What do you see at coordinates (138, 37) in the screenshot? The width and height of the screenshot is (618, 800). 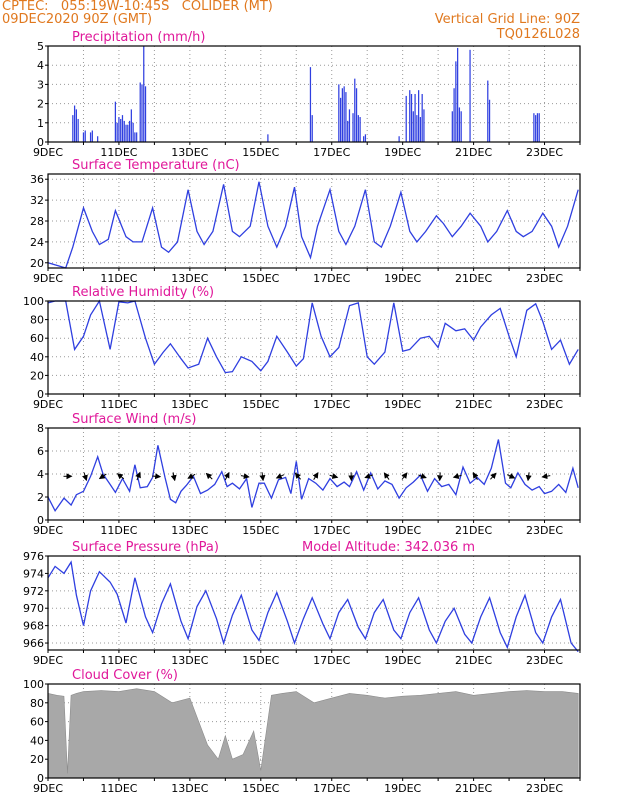 I see `panel-title: Precipitation (mm/h)` at bounding box center [138, 37].